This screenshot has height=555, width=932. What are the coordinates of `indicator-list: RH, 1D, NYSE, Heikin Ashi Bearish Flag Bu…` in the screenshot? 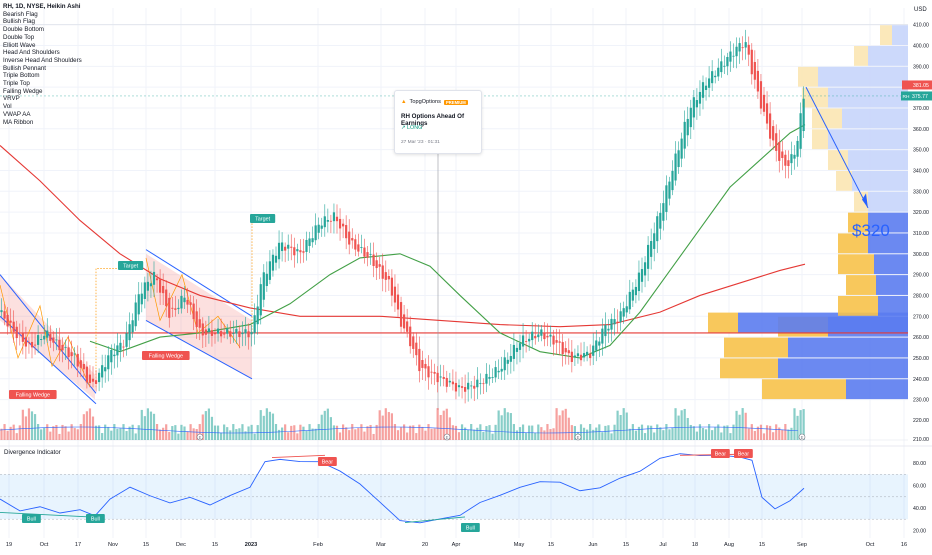 It's located at (42, 64).